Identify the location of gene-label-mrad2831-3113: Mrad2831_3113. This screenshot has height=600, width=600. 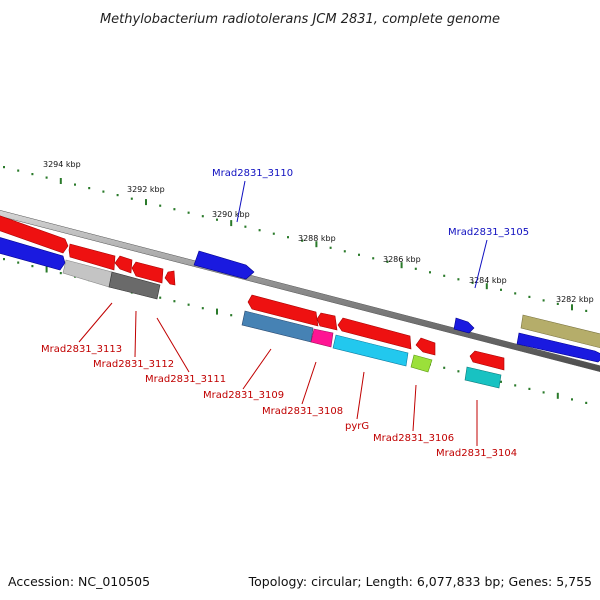
(81, 349).